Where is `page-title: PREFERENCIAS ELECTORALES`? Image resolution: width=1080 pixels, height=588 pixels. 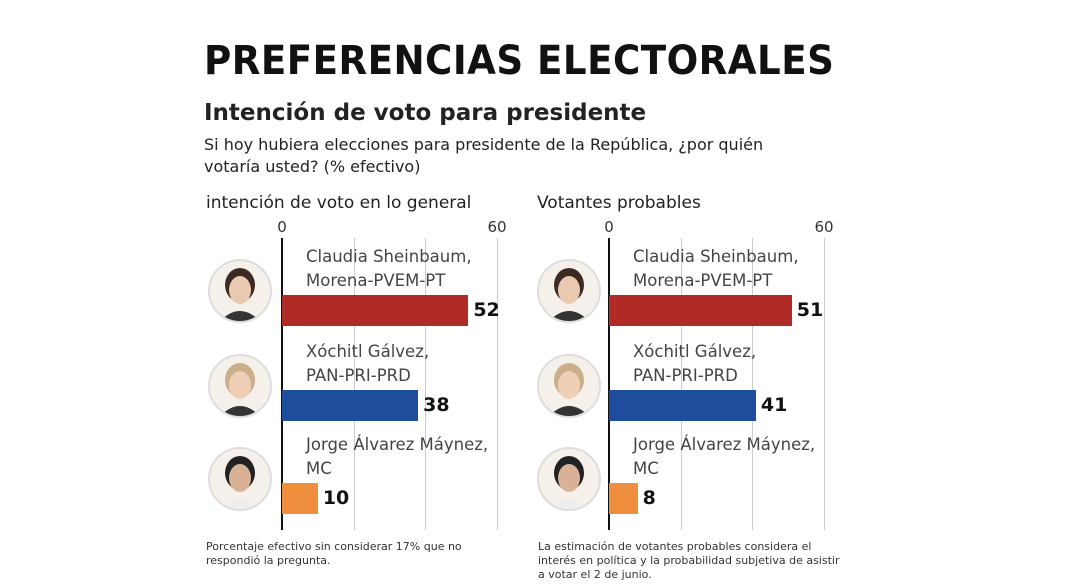 page-title: PREFERENCIAS ELECTORALES is located at coordinates (519, 61).